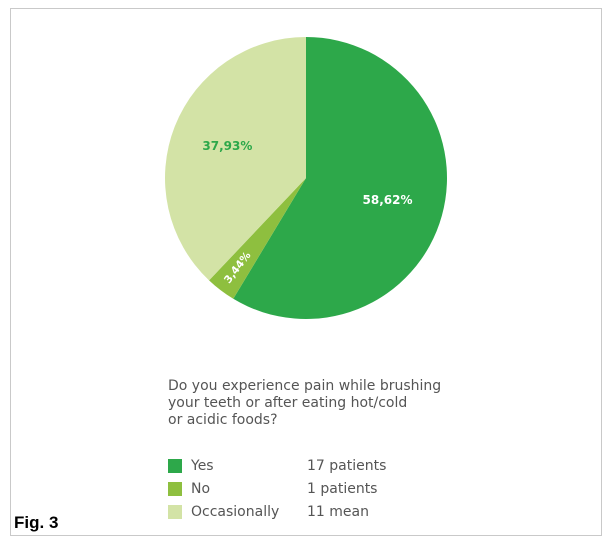  What do you see at coordinates (388, 200) in the screenshot?
I see `pie-label-yes: 58,62%` at bounding box center [388, 200].